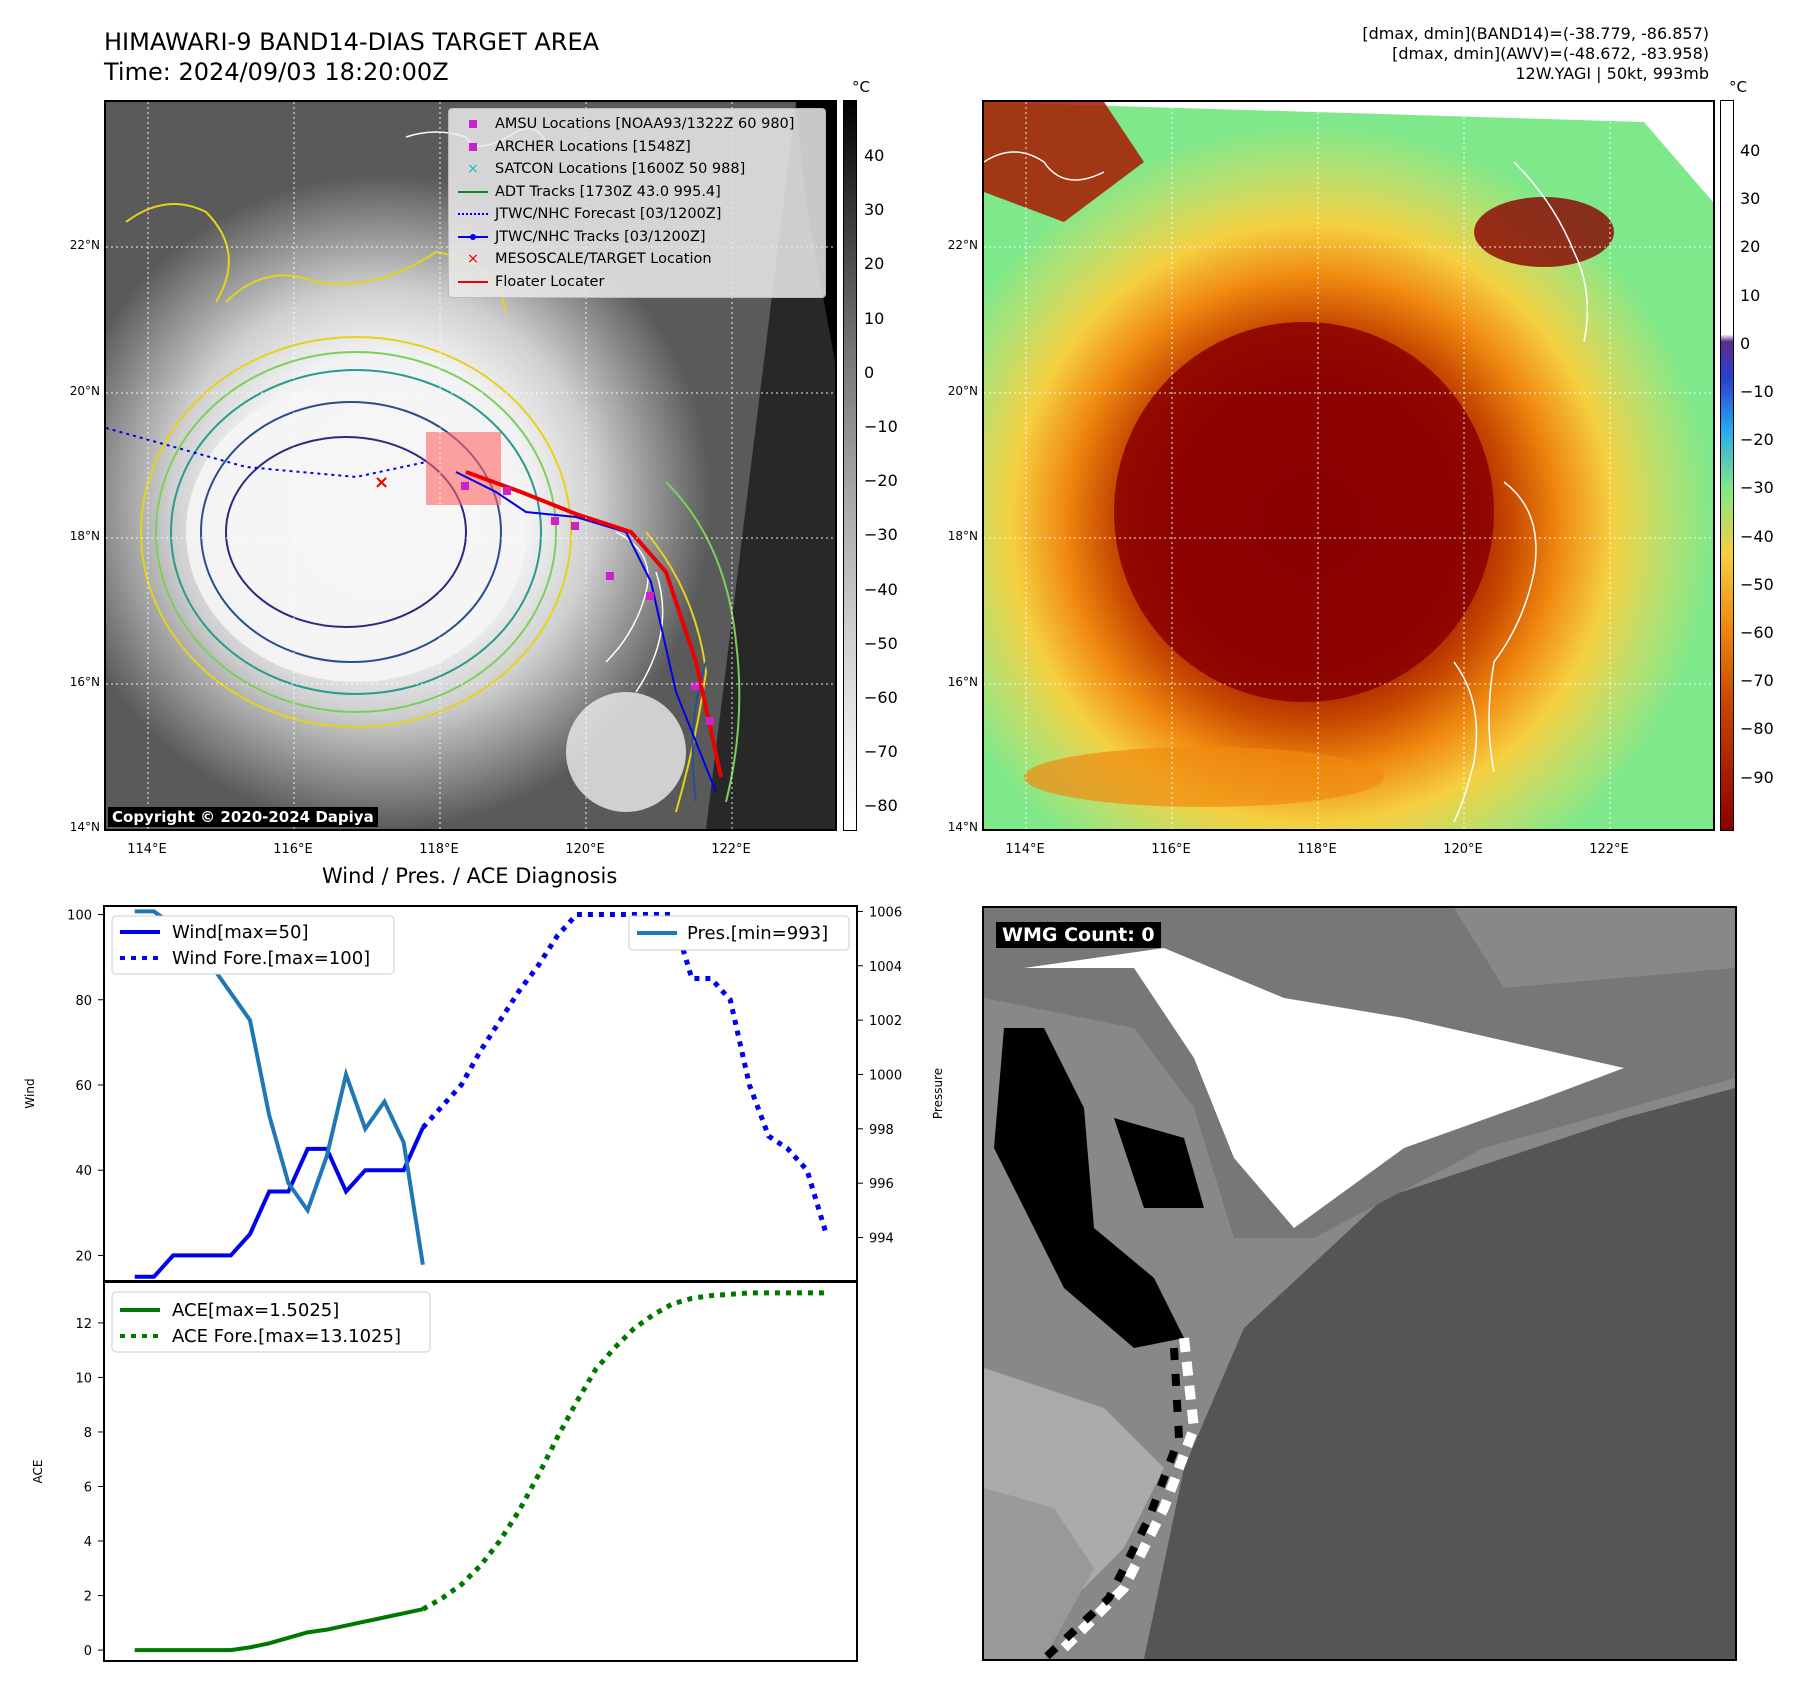  What do you see at coordinates (620, 169) in the screenshot?
I see `legend-label: SATCON Locations [1600Z 50 988]` at bounding box center [620, 169].